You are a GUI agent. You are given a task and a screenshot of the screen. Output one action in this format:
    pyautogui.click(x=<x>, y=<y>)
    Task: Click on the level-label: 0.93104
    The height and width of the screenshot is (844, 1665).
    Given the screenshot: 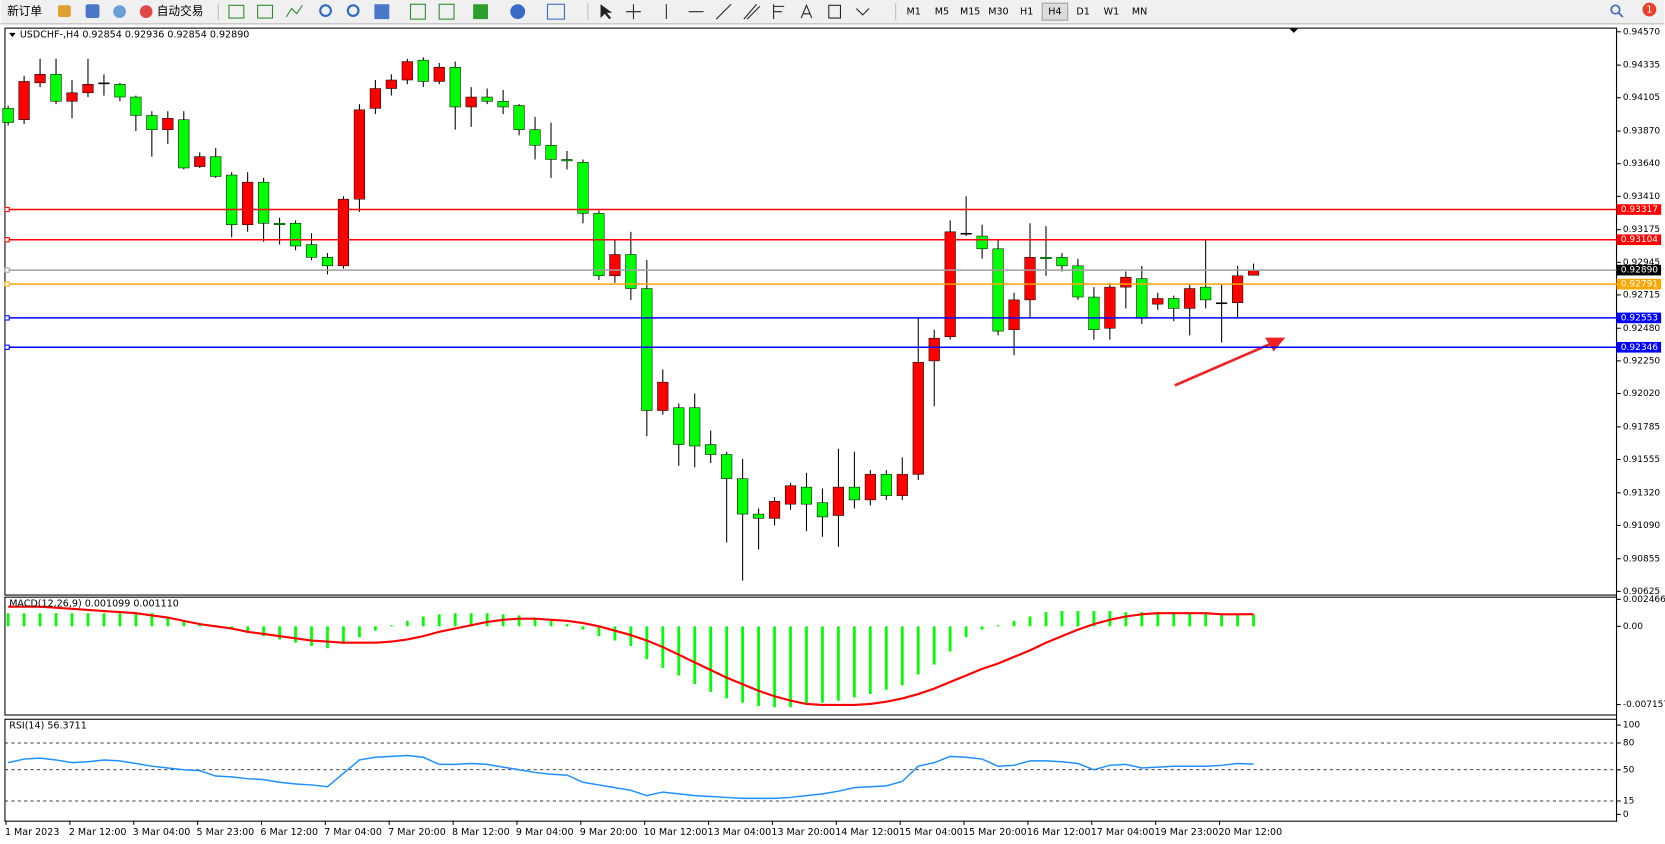 What is the action you would take?
    pyautogui.click(x=1640, y=240)
    